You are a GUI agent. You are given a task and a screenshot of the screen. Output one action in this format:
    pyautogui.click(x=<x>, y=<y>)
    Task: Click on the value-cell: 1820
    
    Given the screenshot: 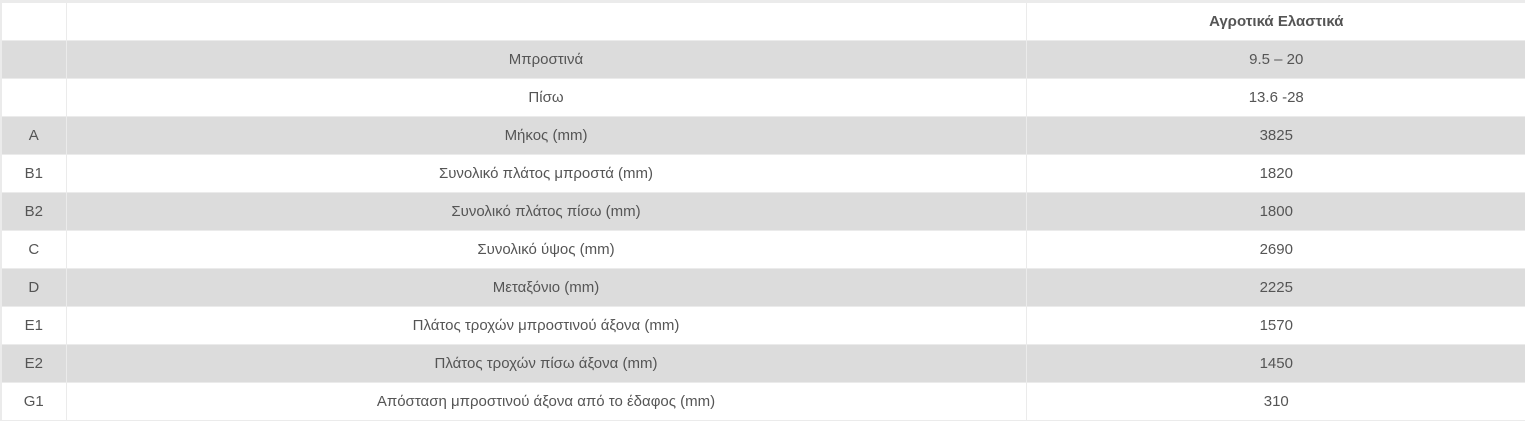 What is the action you would take?
    pyautogui.click(x=1275, y=173)
    